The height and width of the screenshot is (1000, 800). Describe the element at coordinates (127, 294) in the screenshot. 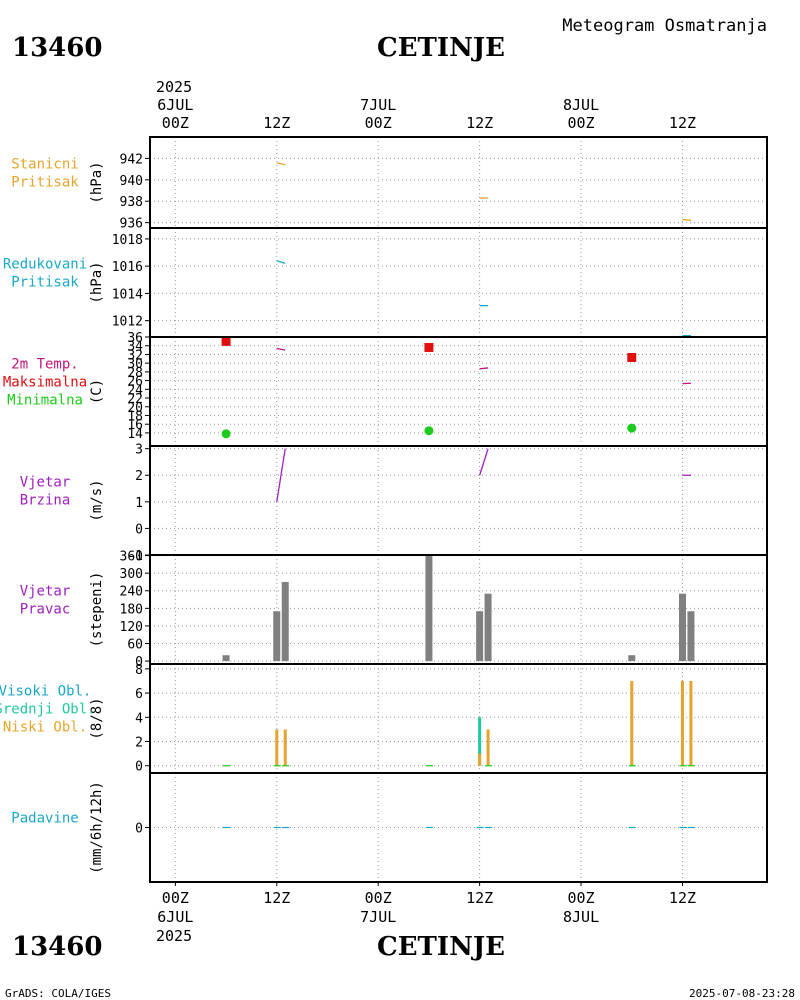

I see `reduced-pressure-ytick-label: 1014` at that location.